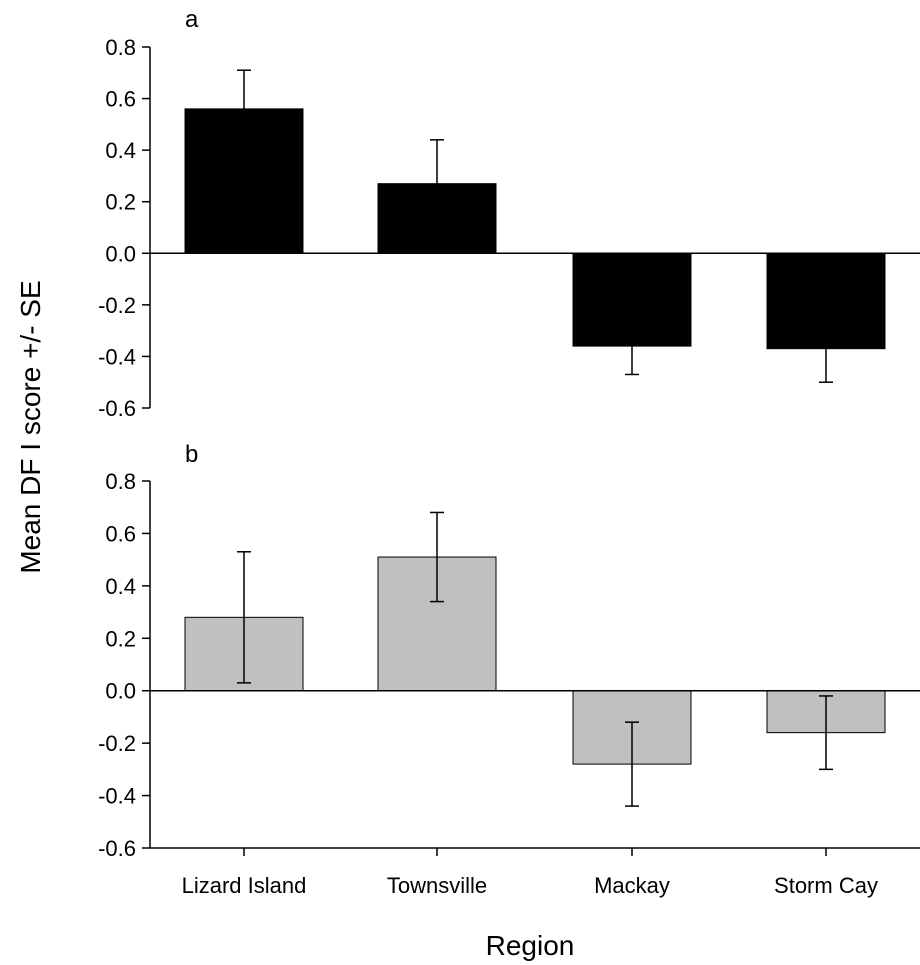 The image size is (920, 965). Describe the element at coordinates (120, 533) in the screenshot. I see `panel-b-y-tick-label: 0.6` at that location.